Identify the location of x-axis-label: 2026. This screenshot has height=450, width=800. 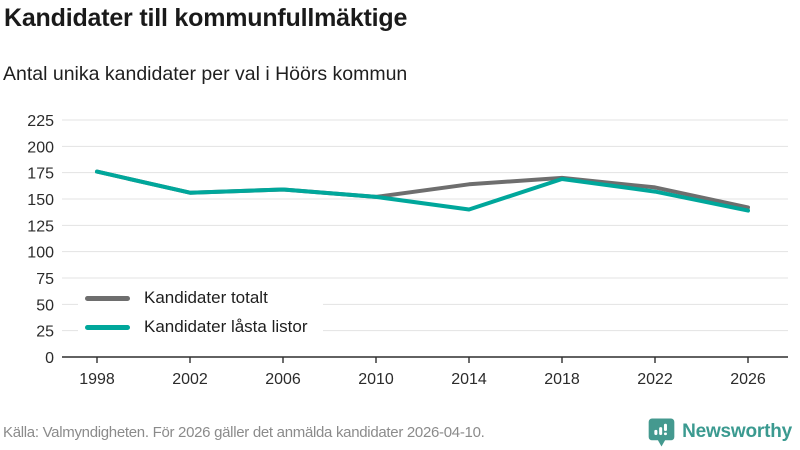
(748, 379).